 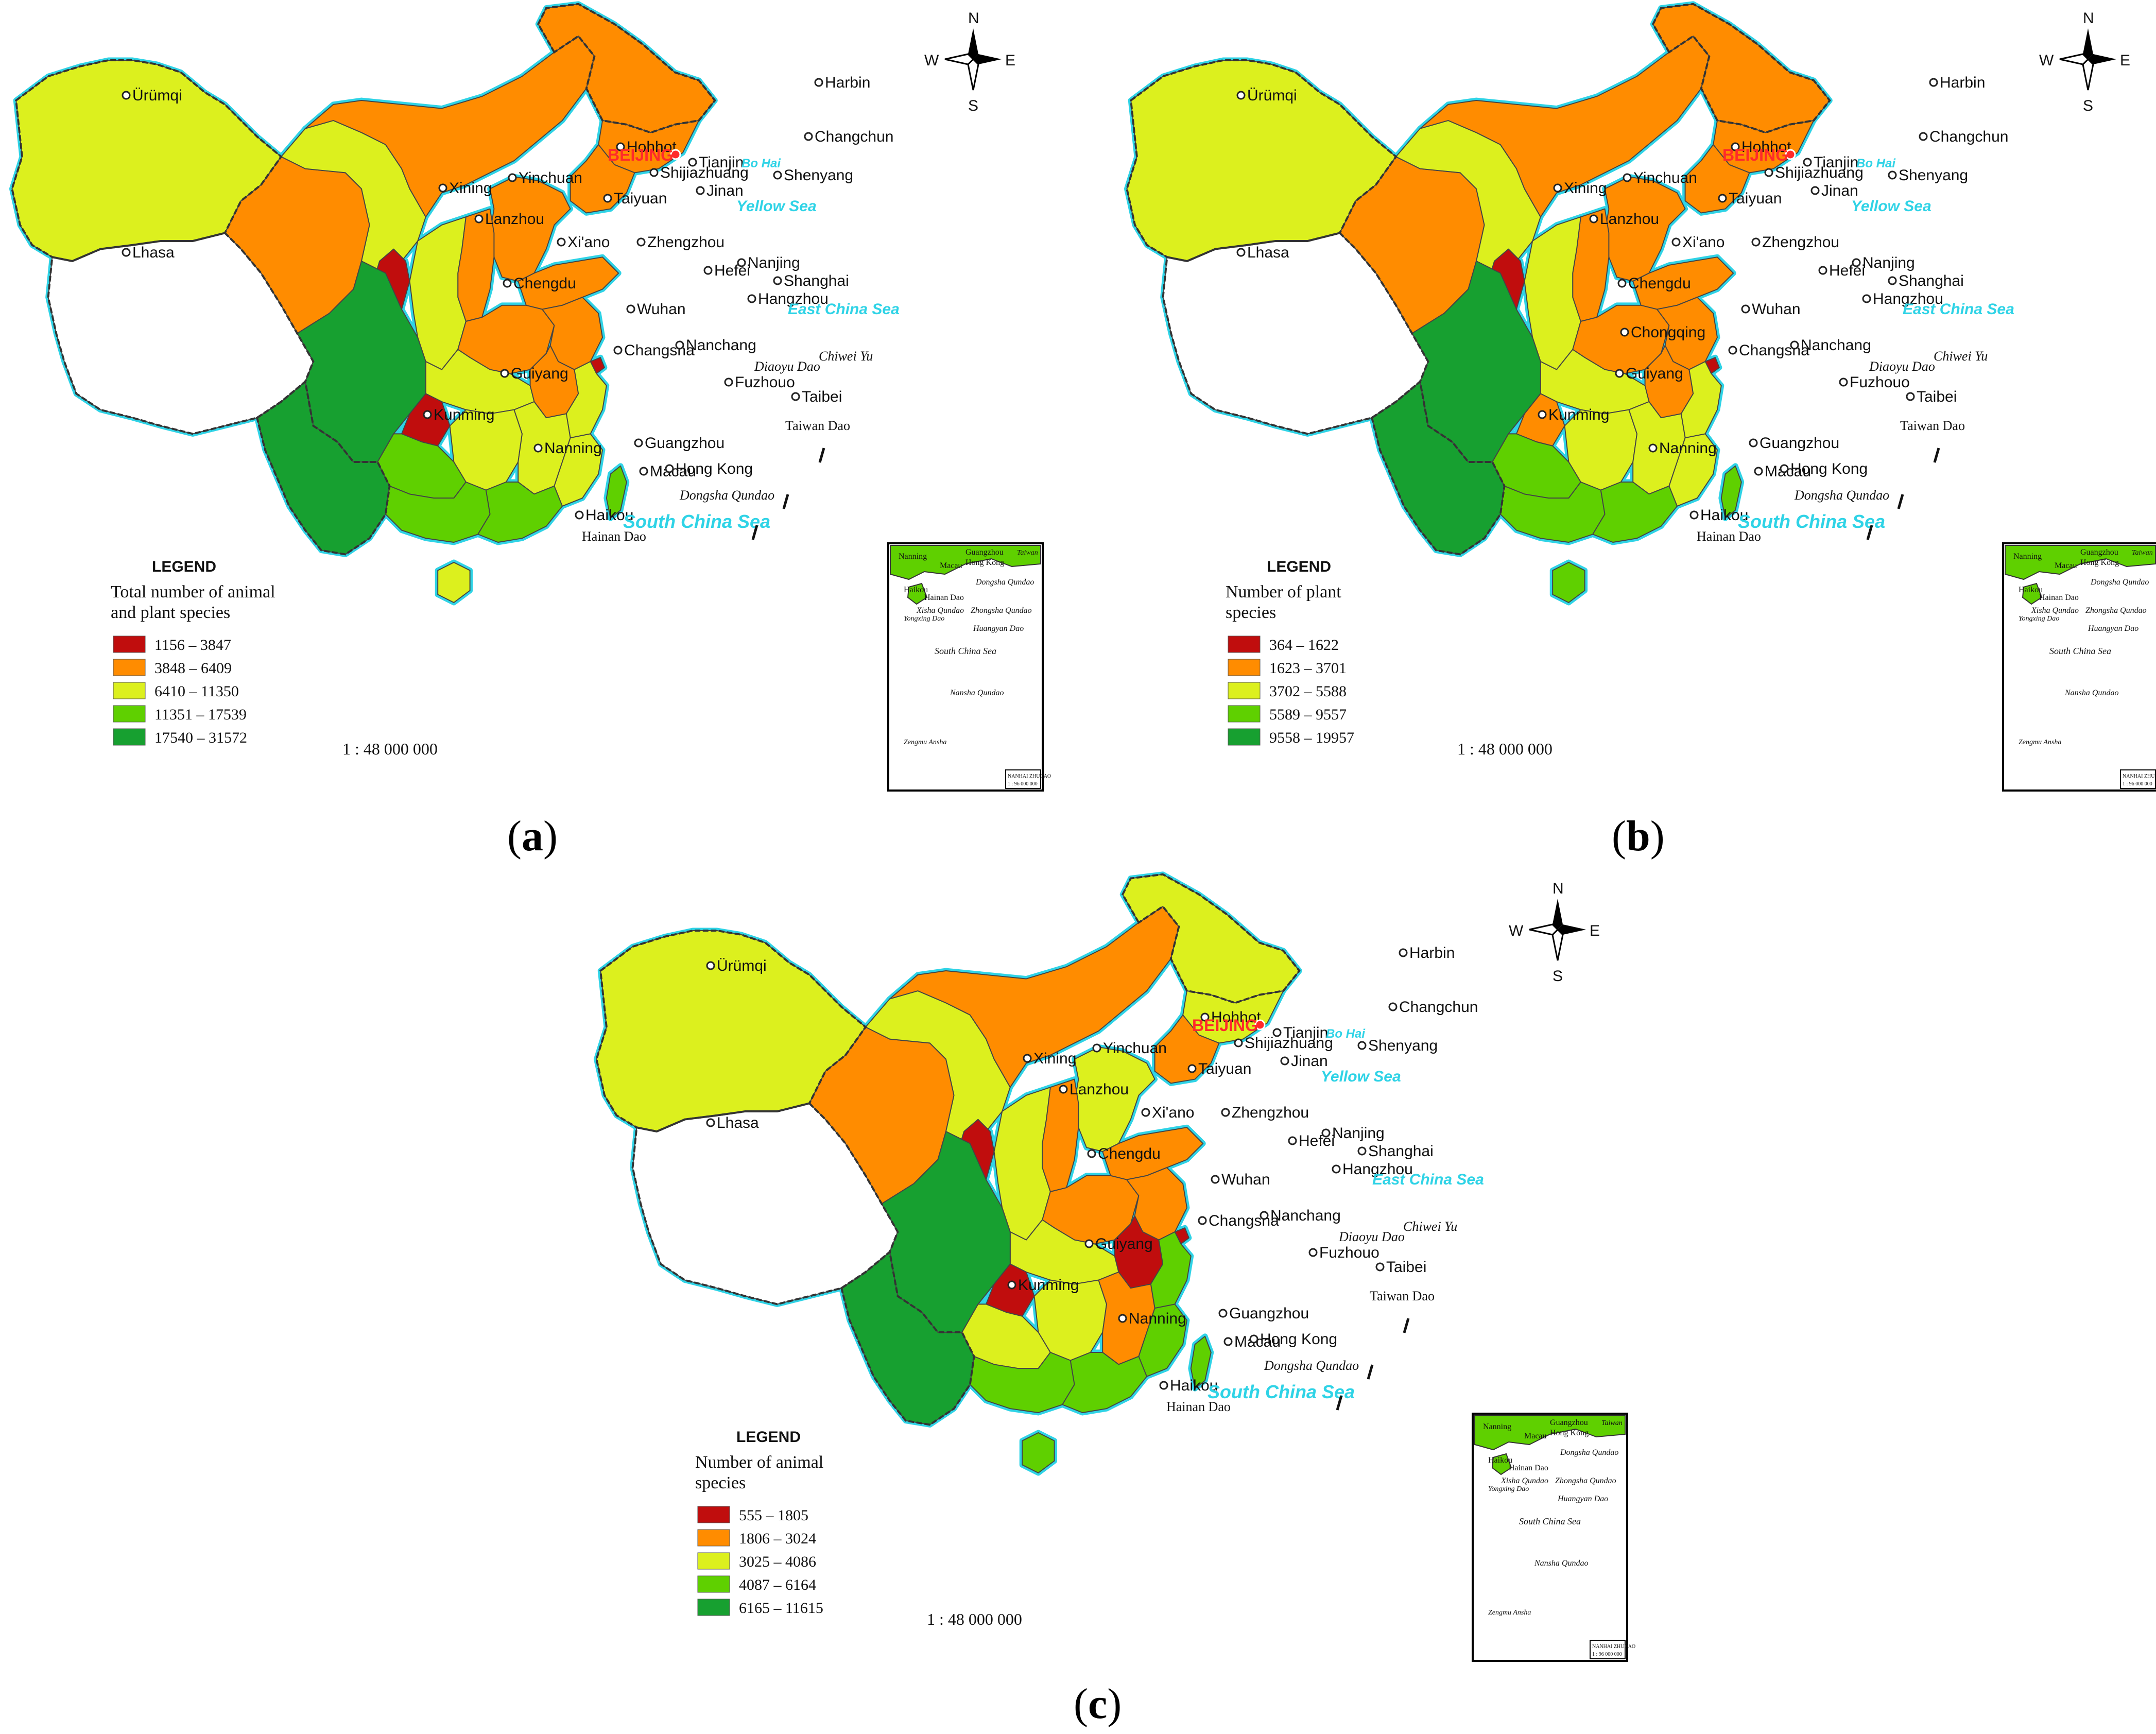 I want to click on city-marker-jinan, so click(x=1284, y=1061).